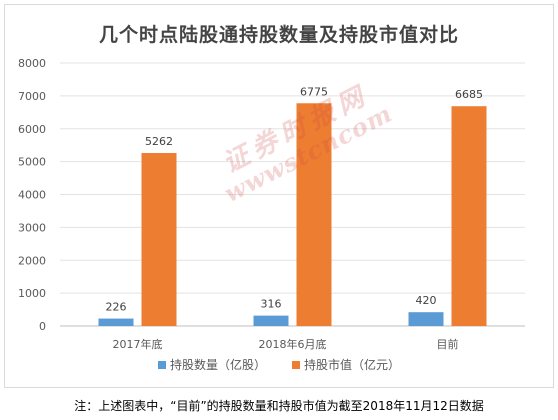 Image resolution: width=558 pixels, height=420 pixels. I want to click on y-tick-label-0: 0, so click(42, 326).